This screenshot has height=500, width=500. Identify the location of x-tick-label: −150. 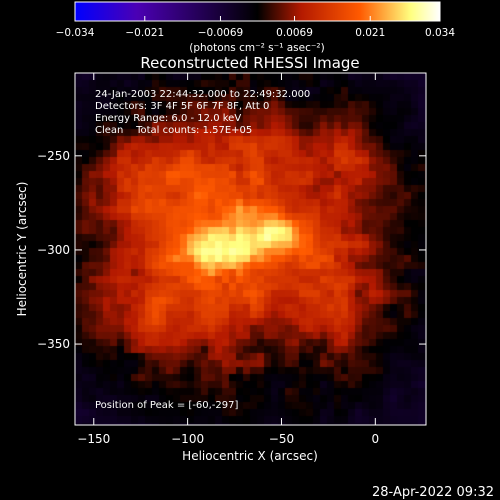
(93, 439).